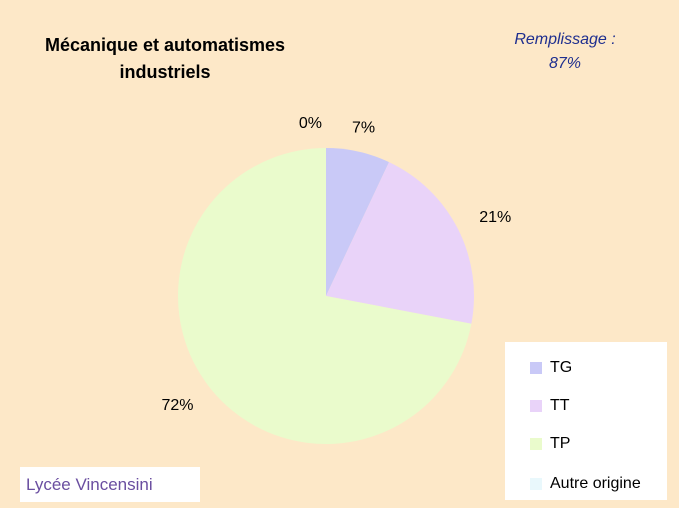 This screenshot has height=508, width=679. Describe the element at coordinates (110, 484) in the screenshot. I see `footer: Lycée Vincensini` at that location.